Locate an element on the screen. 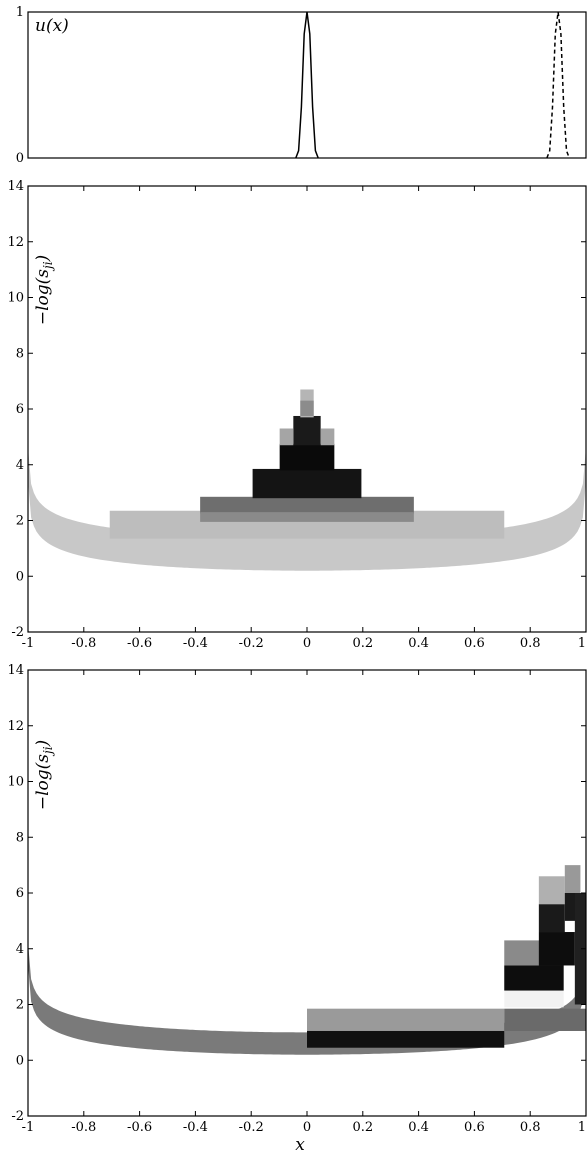  u-curves is located at coordinates (433, 85).